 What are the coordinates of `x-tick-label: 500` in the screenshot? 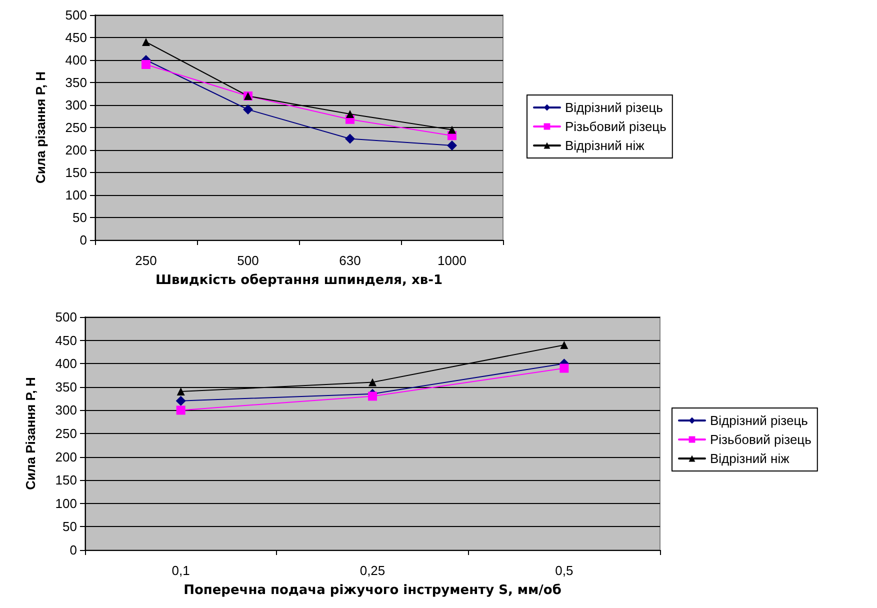 It's located at (248, 260).